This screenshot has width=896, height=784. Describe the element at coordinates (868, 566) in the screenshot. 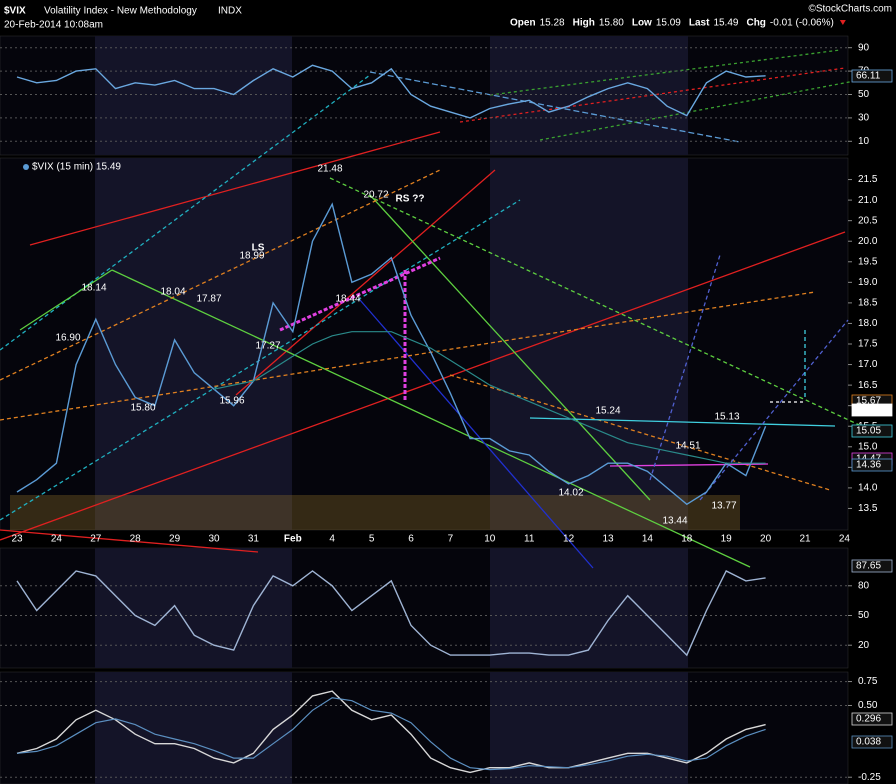

I see `last-value-label: 87.65` at that location.